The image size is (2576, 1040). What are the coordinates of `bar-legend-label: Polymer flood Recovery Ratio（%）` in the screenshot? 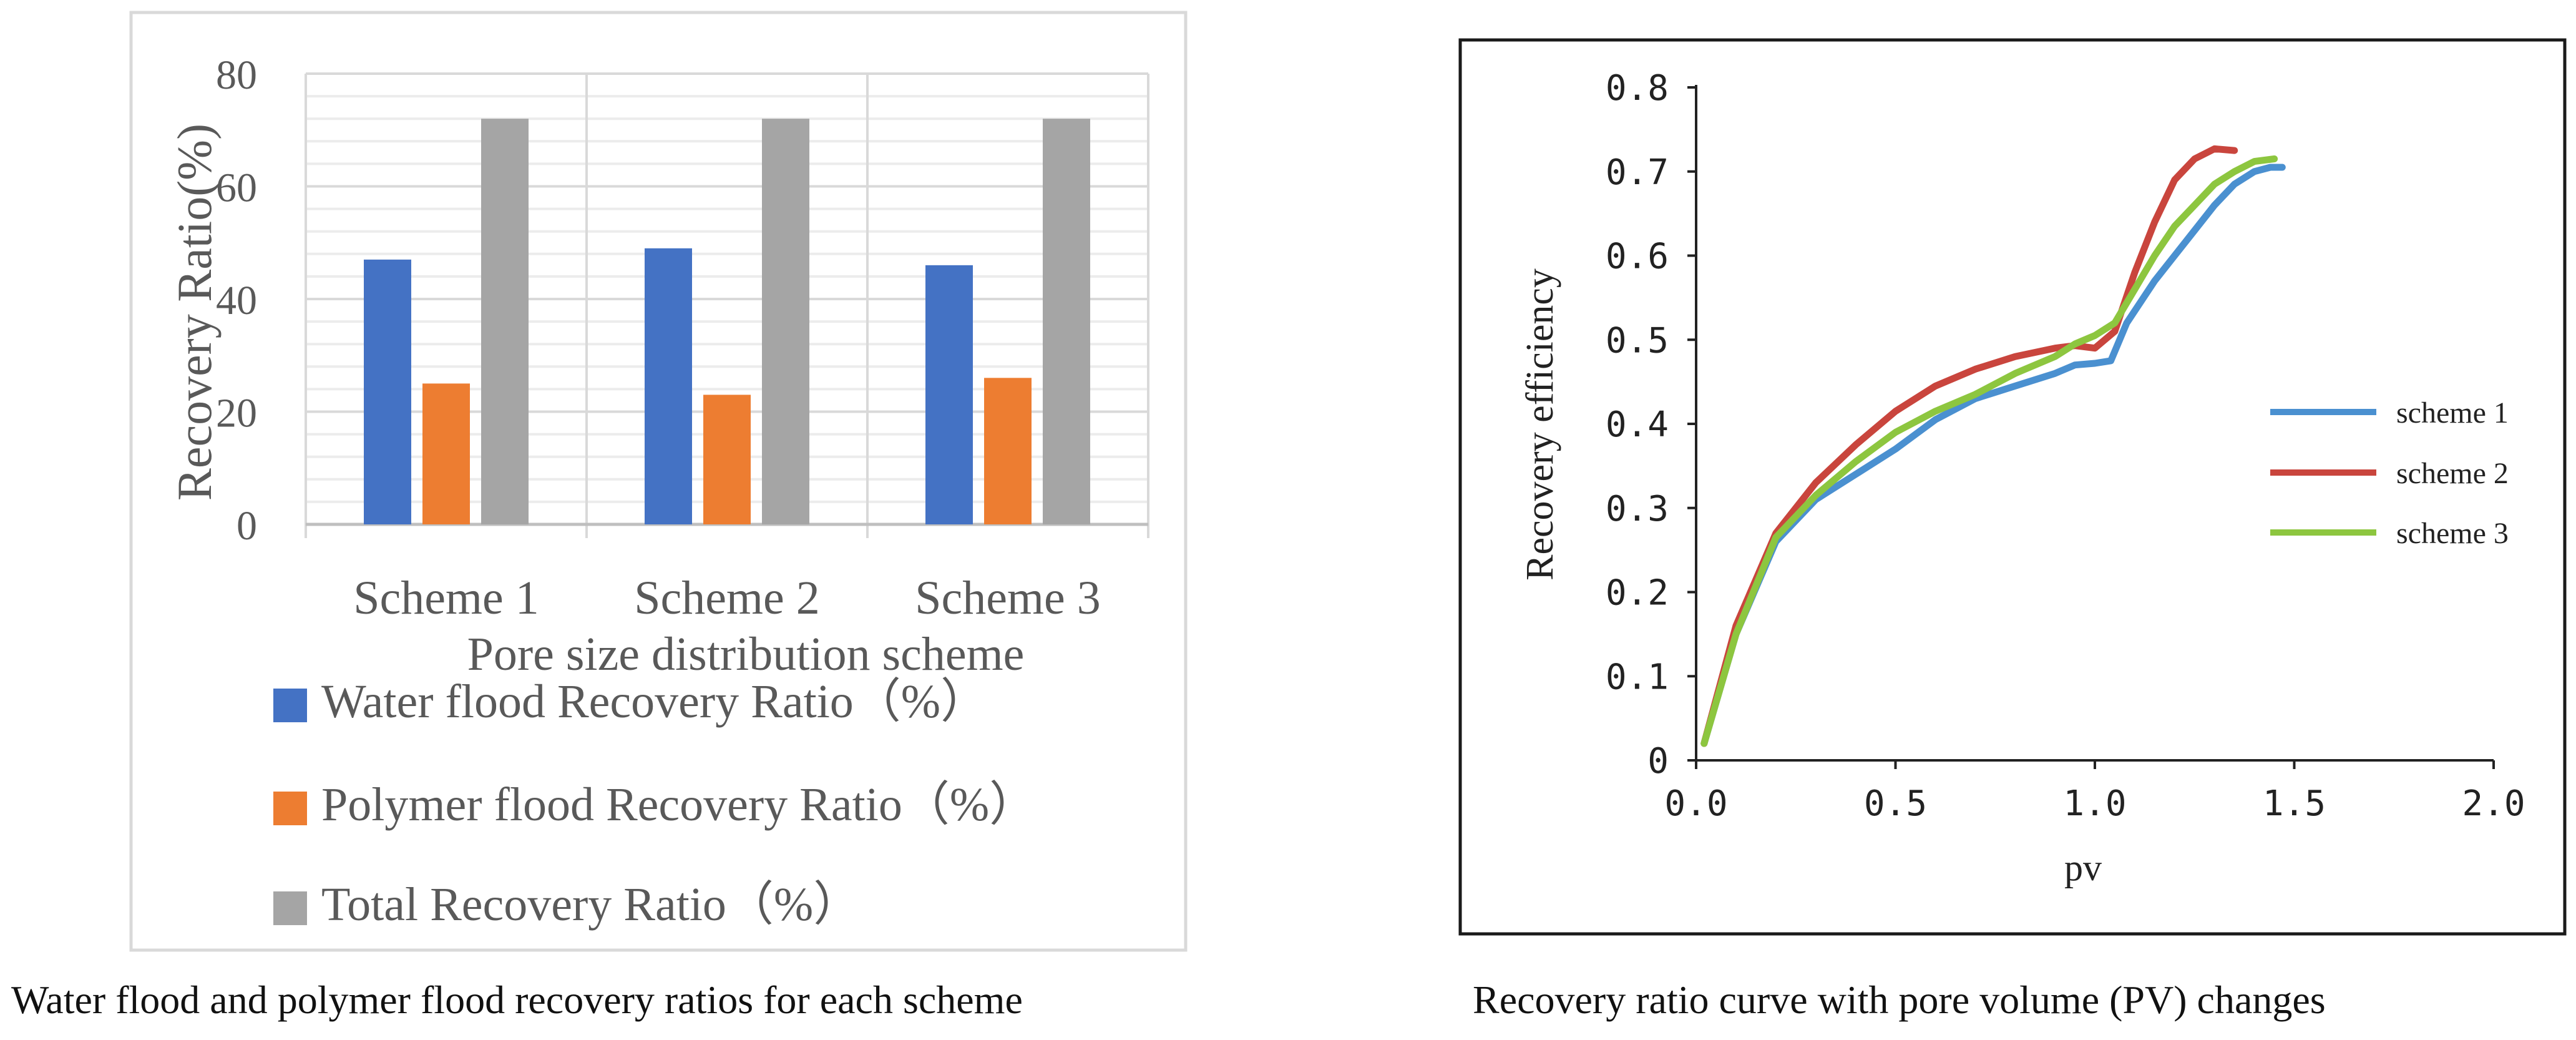 It's located at (679, 804).